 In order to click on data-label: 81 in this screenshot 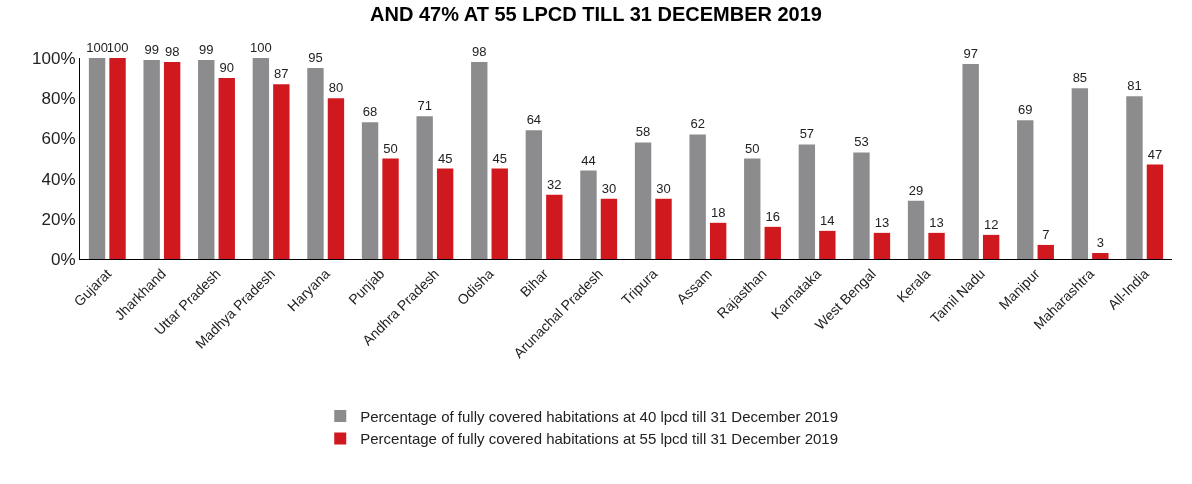, I will do `click(1134, 86)`.